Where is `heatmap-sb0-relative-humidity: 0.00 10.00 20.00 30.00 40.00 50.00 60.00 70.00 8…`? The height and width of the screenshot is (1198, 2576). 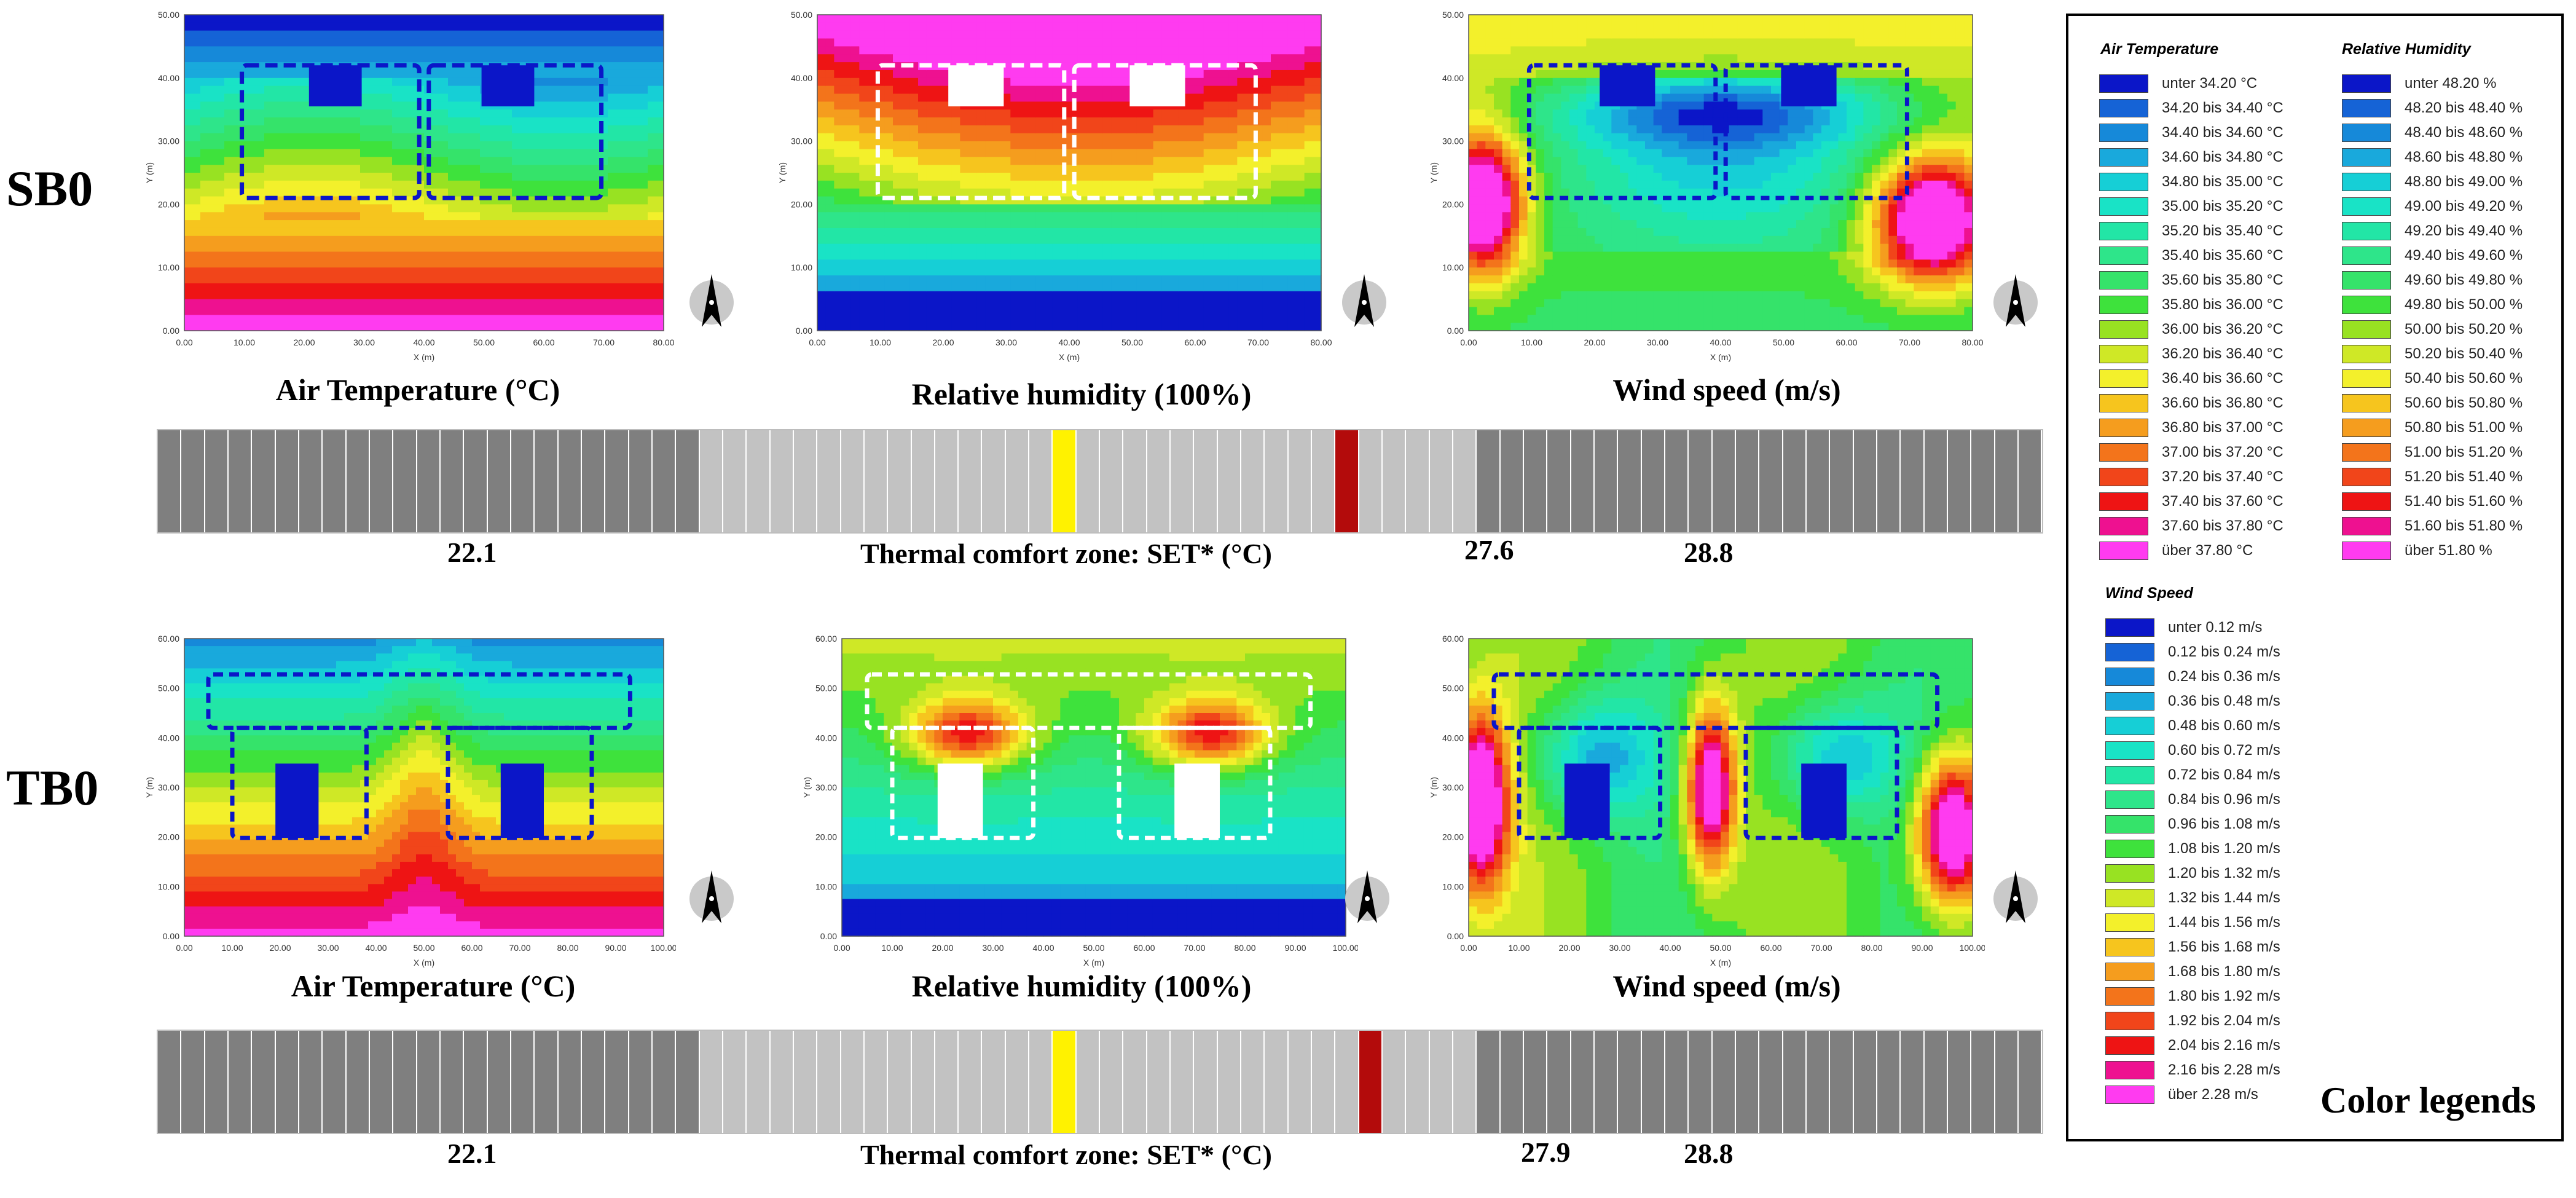
heatmap-sb0-relative-humidity: 0.00 10.00 20.00 30.00 40.00 50.00 60.00 70.00 8… is located at coordinates (1053, 187).